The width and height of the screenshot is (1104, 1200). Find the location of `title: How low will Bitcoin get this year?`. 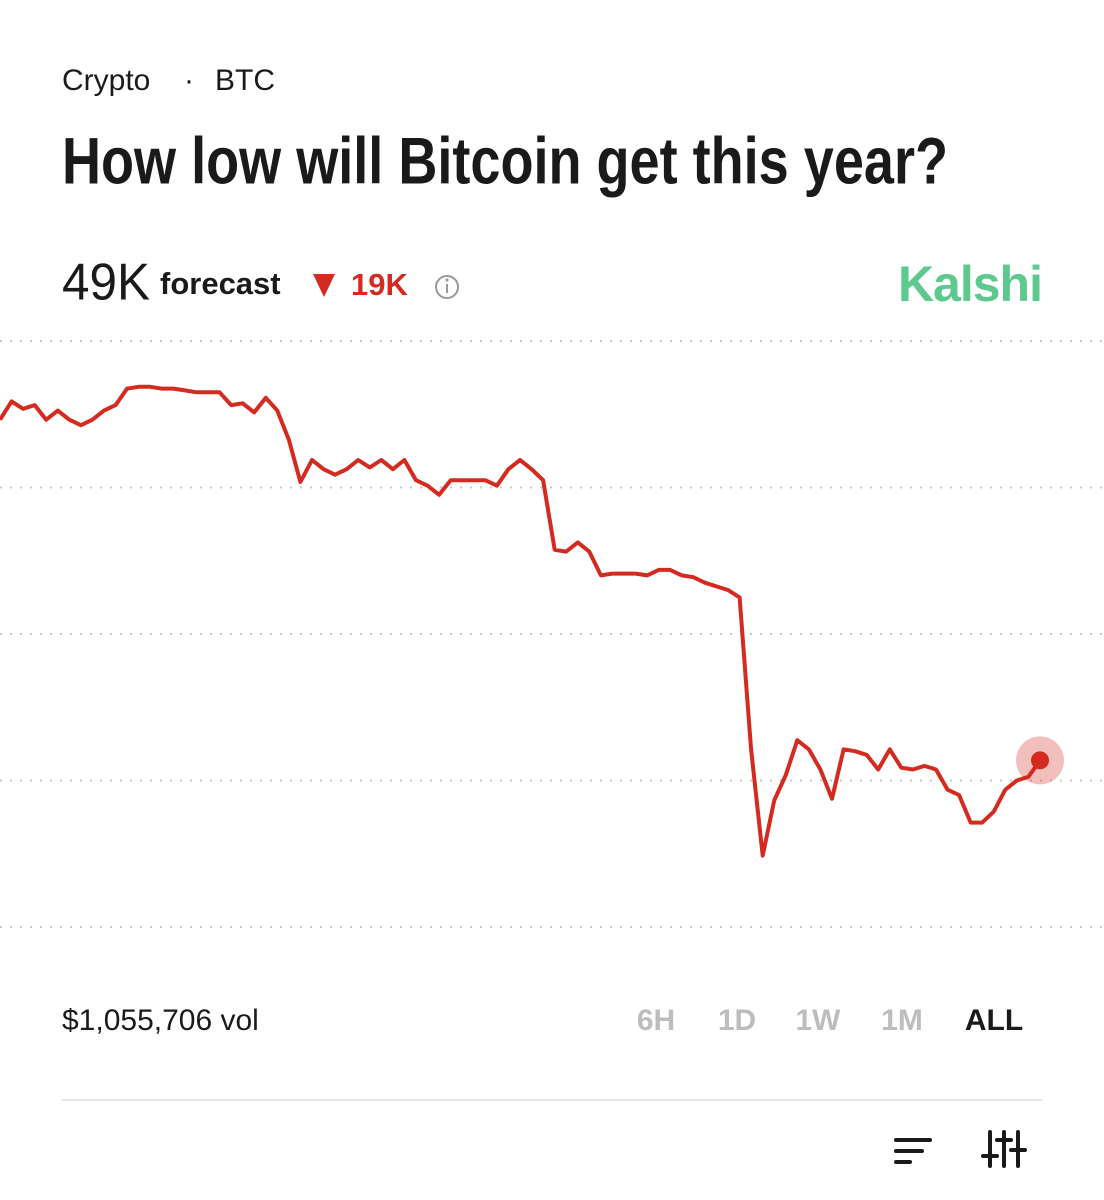

title: How low will Bitcoin get this year? is located at coordinates (505, 160).